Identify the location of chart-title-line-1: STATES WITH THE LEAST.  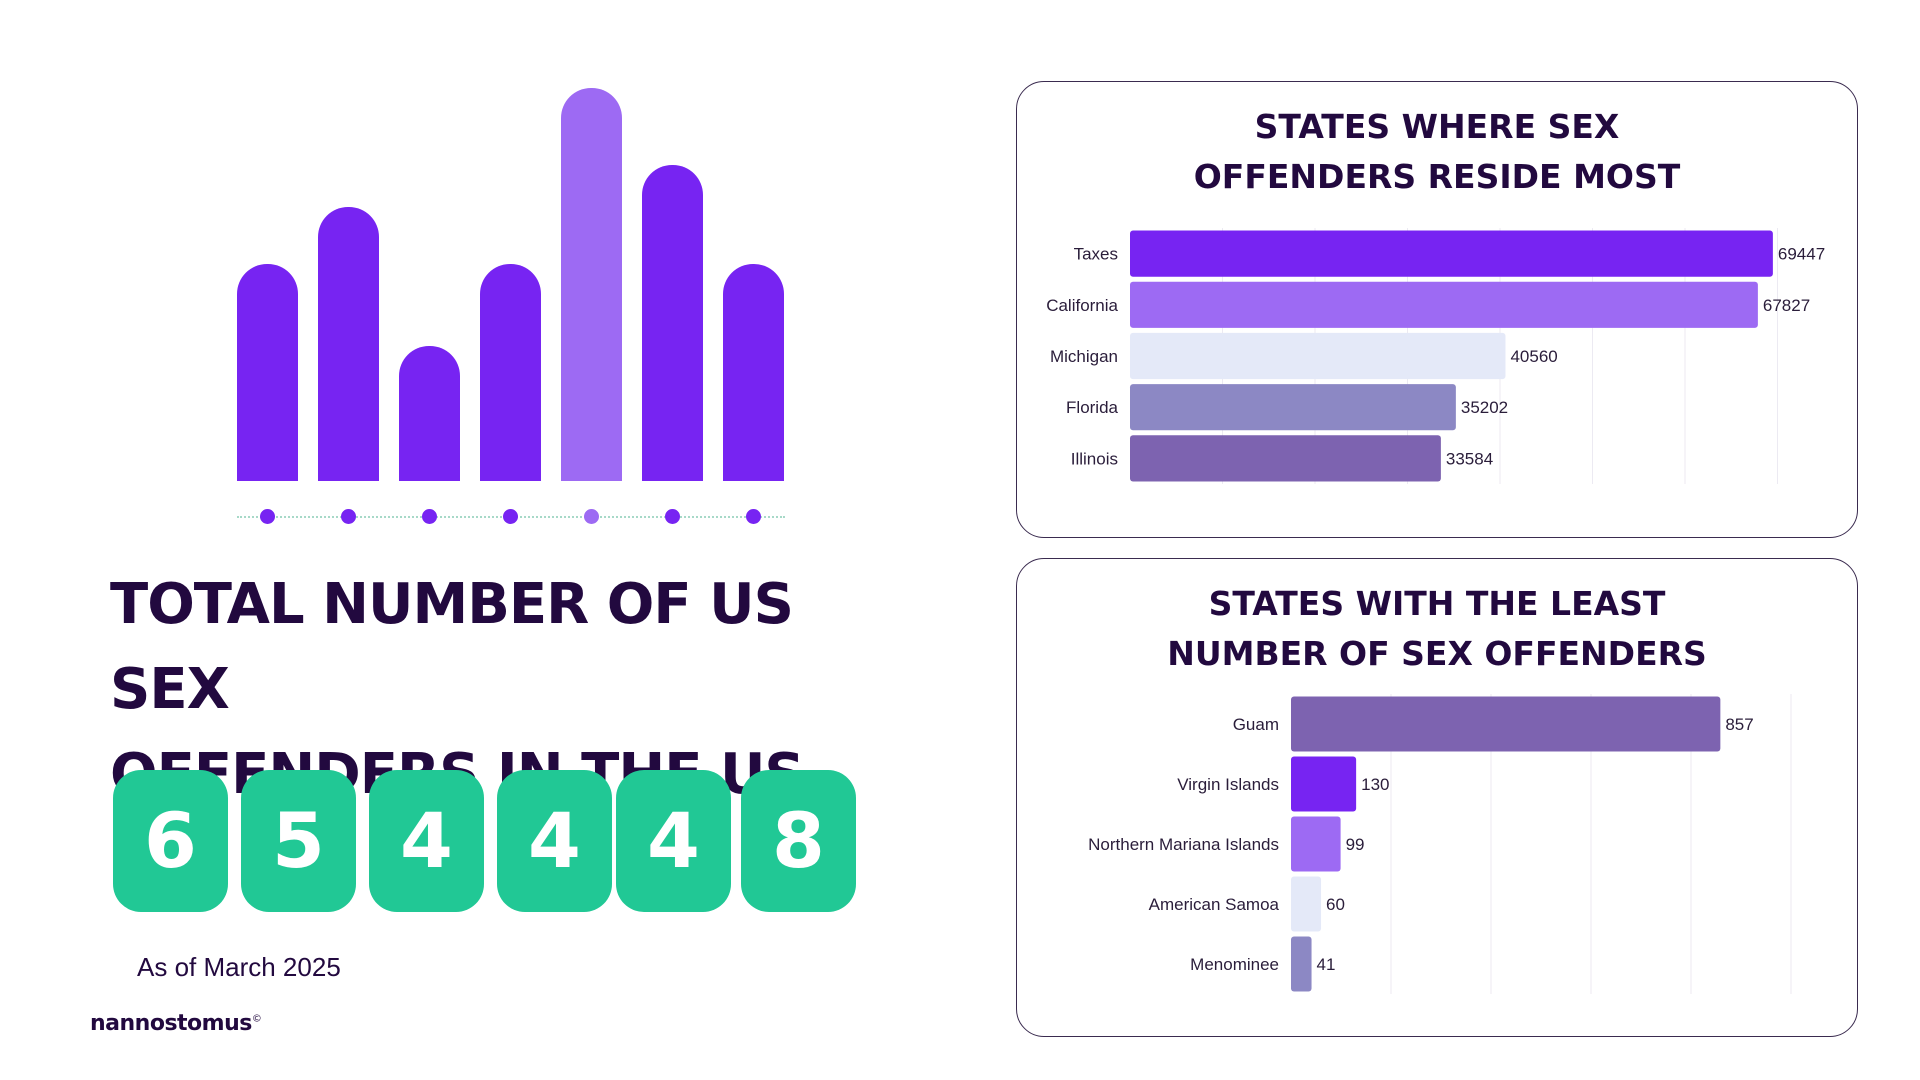
(1437, 603).